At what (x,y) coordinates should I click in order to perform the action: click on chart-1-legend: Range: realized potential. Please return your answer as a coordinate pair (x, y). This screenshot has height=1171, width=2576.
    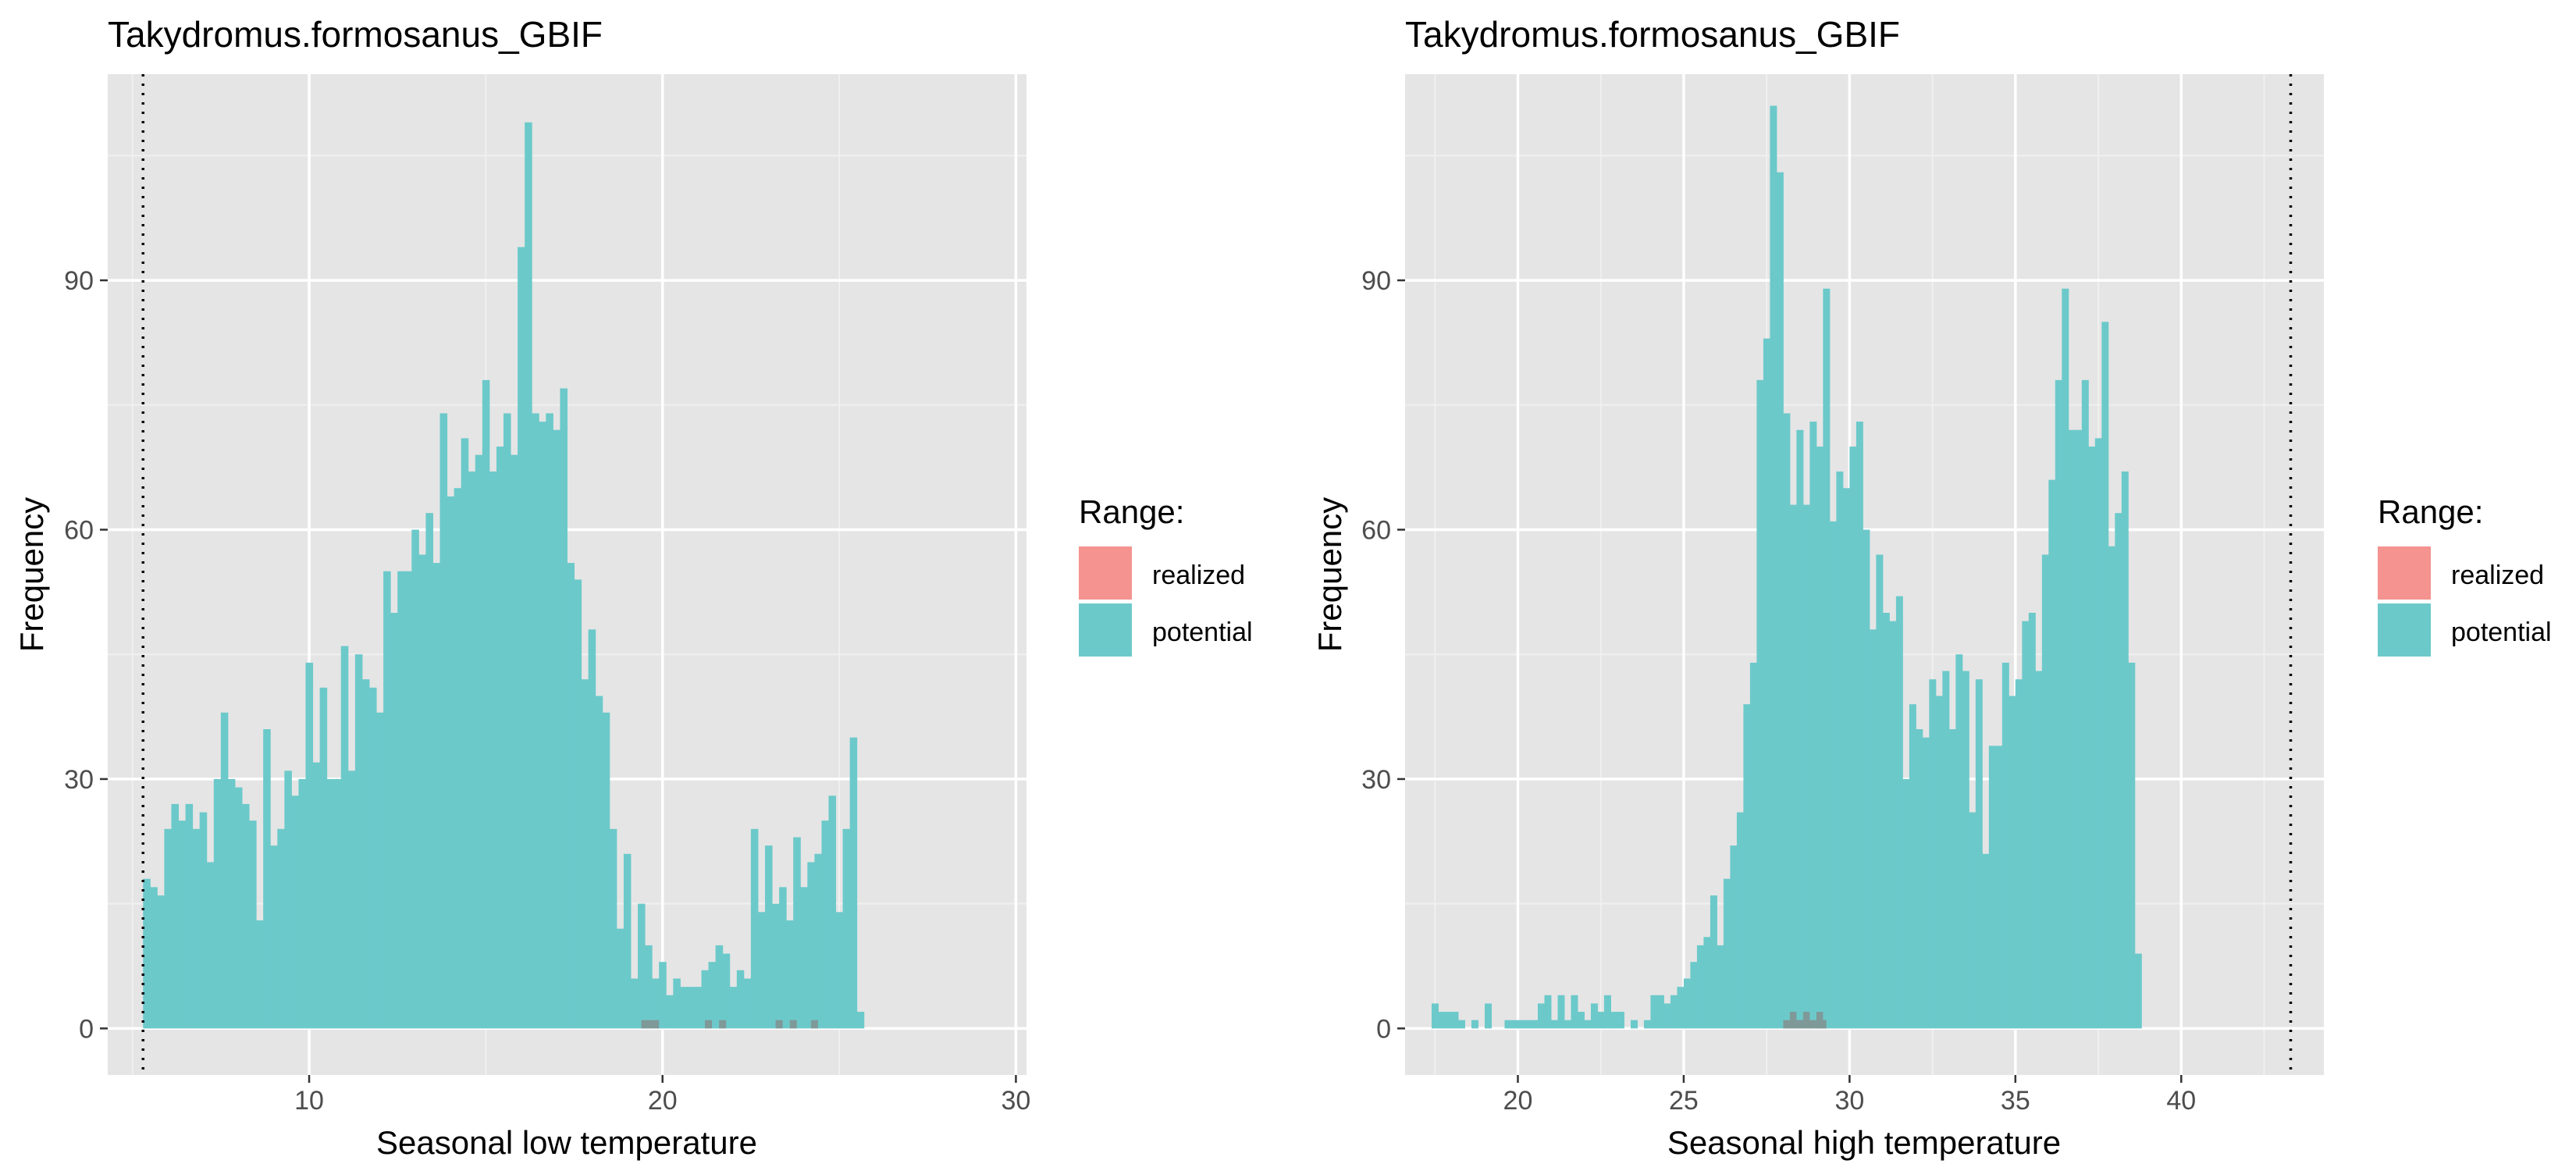
    Looking at the image, I should click on (1166, 575).